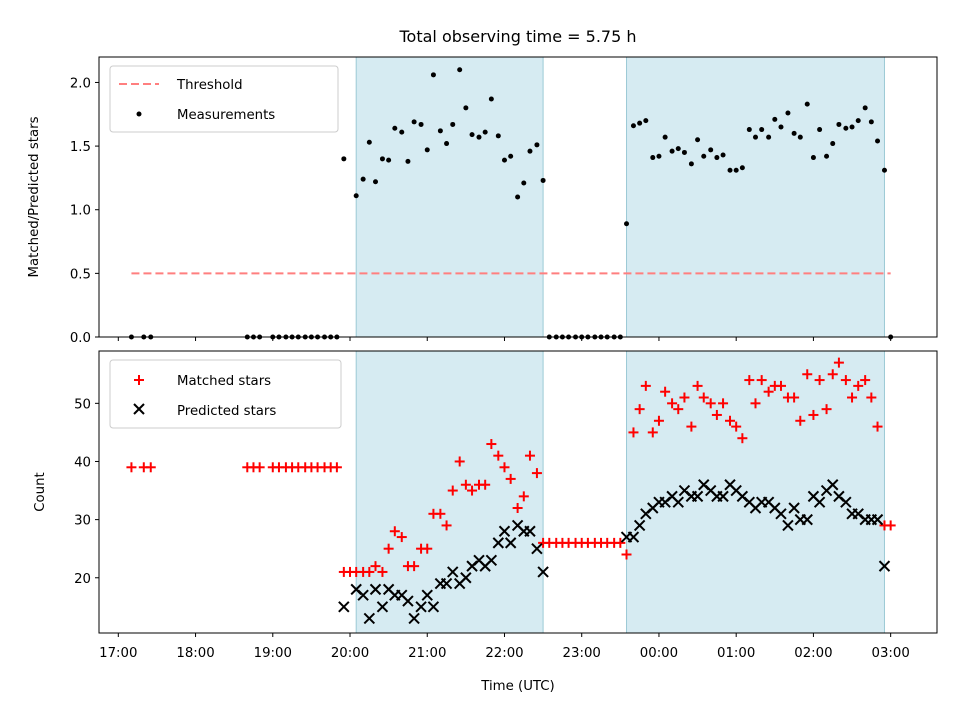  What do you see at coordinates (80, 274) in the screenshot?
I see `y-tick-label: 0.5` at bounding box center [80, 274].